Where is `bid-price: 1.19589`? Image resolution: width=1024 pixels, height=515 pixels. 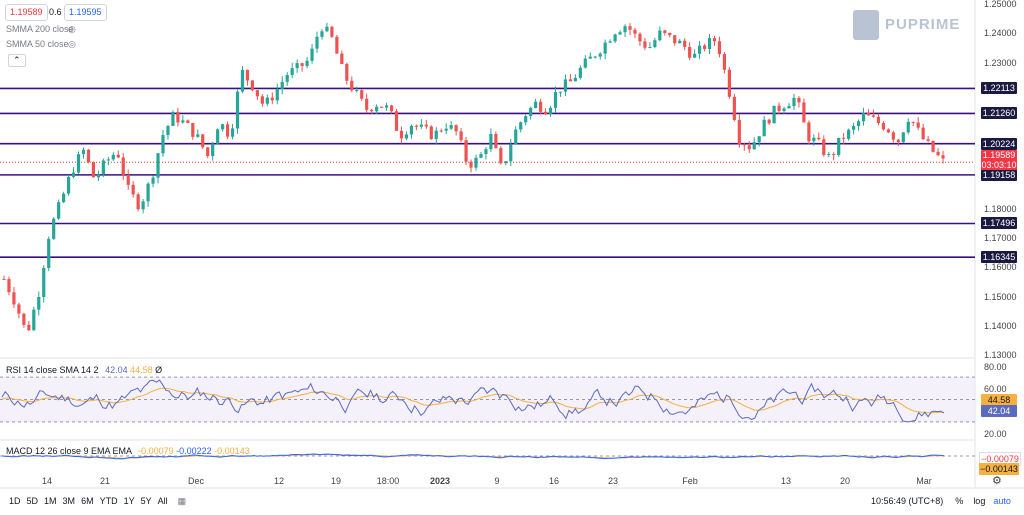
bid-price: 1.19589 is located at coordinates (26, 12).